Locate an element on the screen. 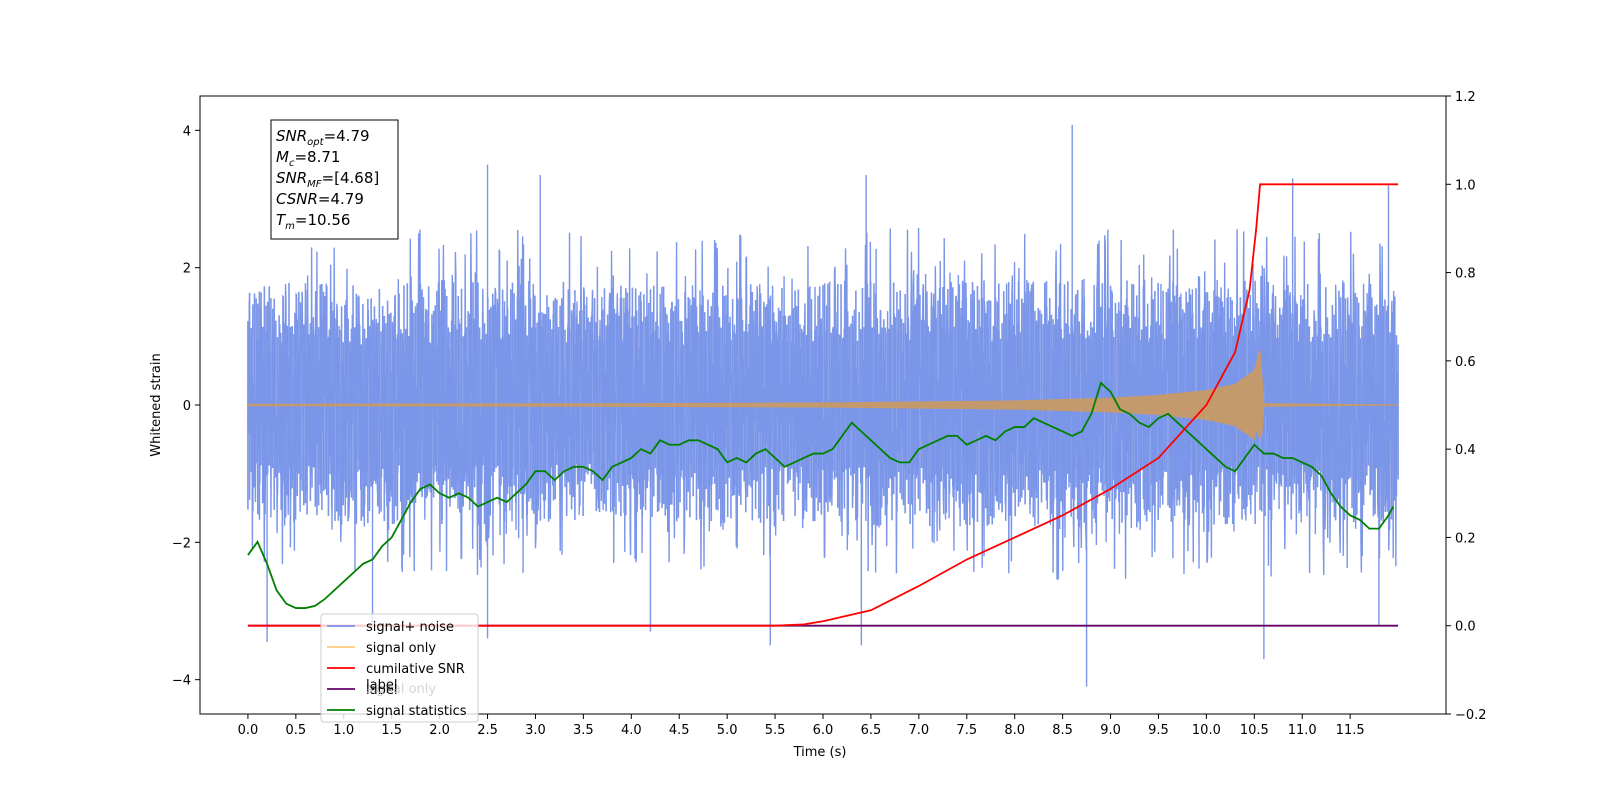  x-tick-label: 11.5 is located at coordinates (1350, 730).